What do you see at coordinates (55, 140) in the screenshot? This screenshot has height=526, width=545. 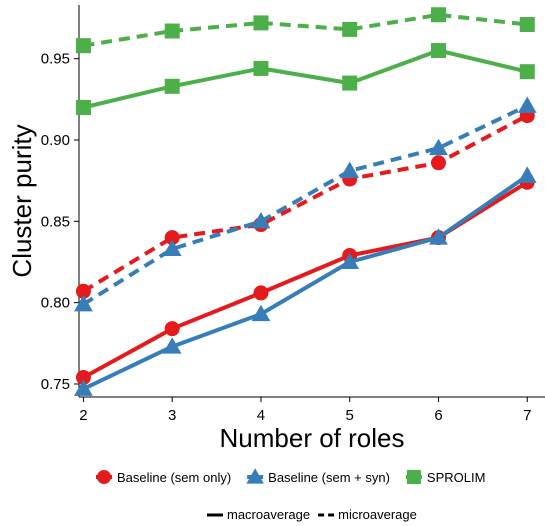 I see `y-tick-label: 0.90` at bounding box center [55, 140].